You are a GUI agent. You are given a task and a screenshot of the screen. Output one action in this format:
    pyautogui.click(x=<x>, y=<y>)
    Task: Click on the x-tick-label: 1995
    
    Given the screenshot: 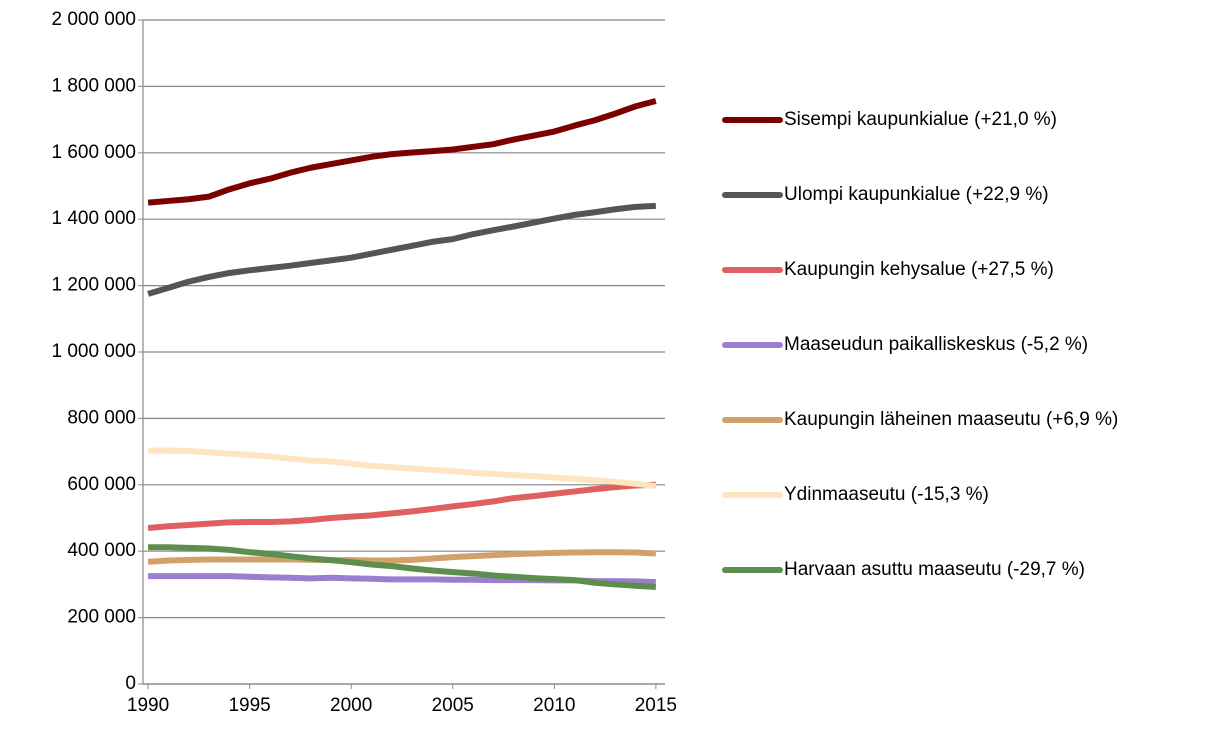 What is the action you would take?
    pyautogui.click(x=249, y=705)
    